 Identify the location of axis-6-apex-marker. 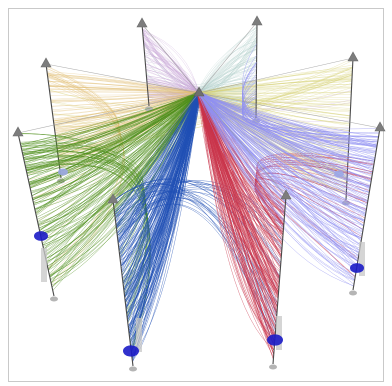
(113, 198).